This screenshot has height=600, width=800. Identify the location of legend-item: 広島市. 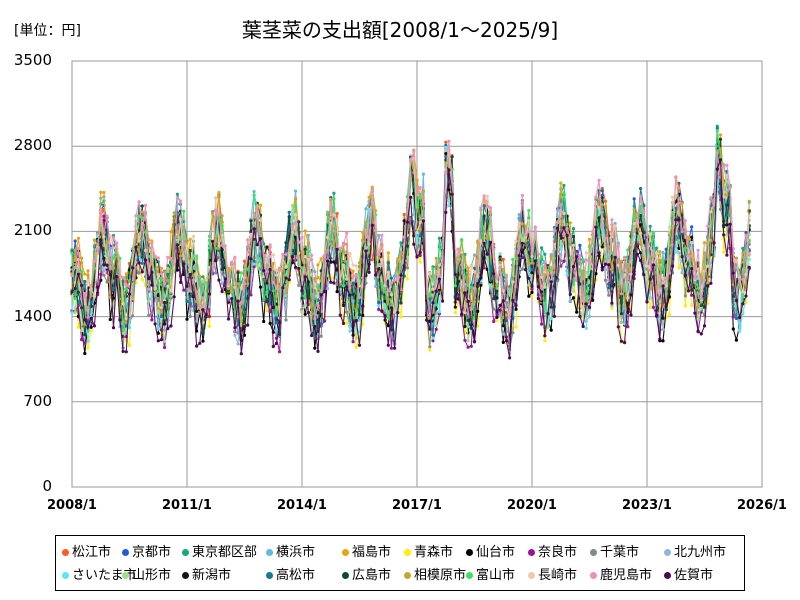
(366, 573).